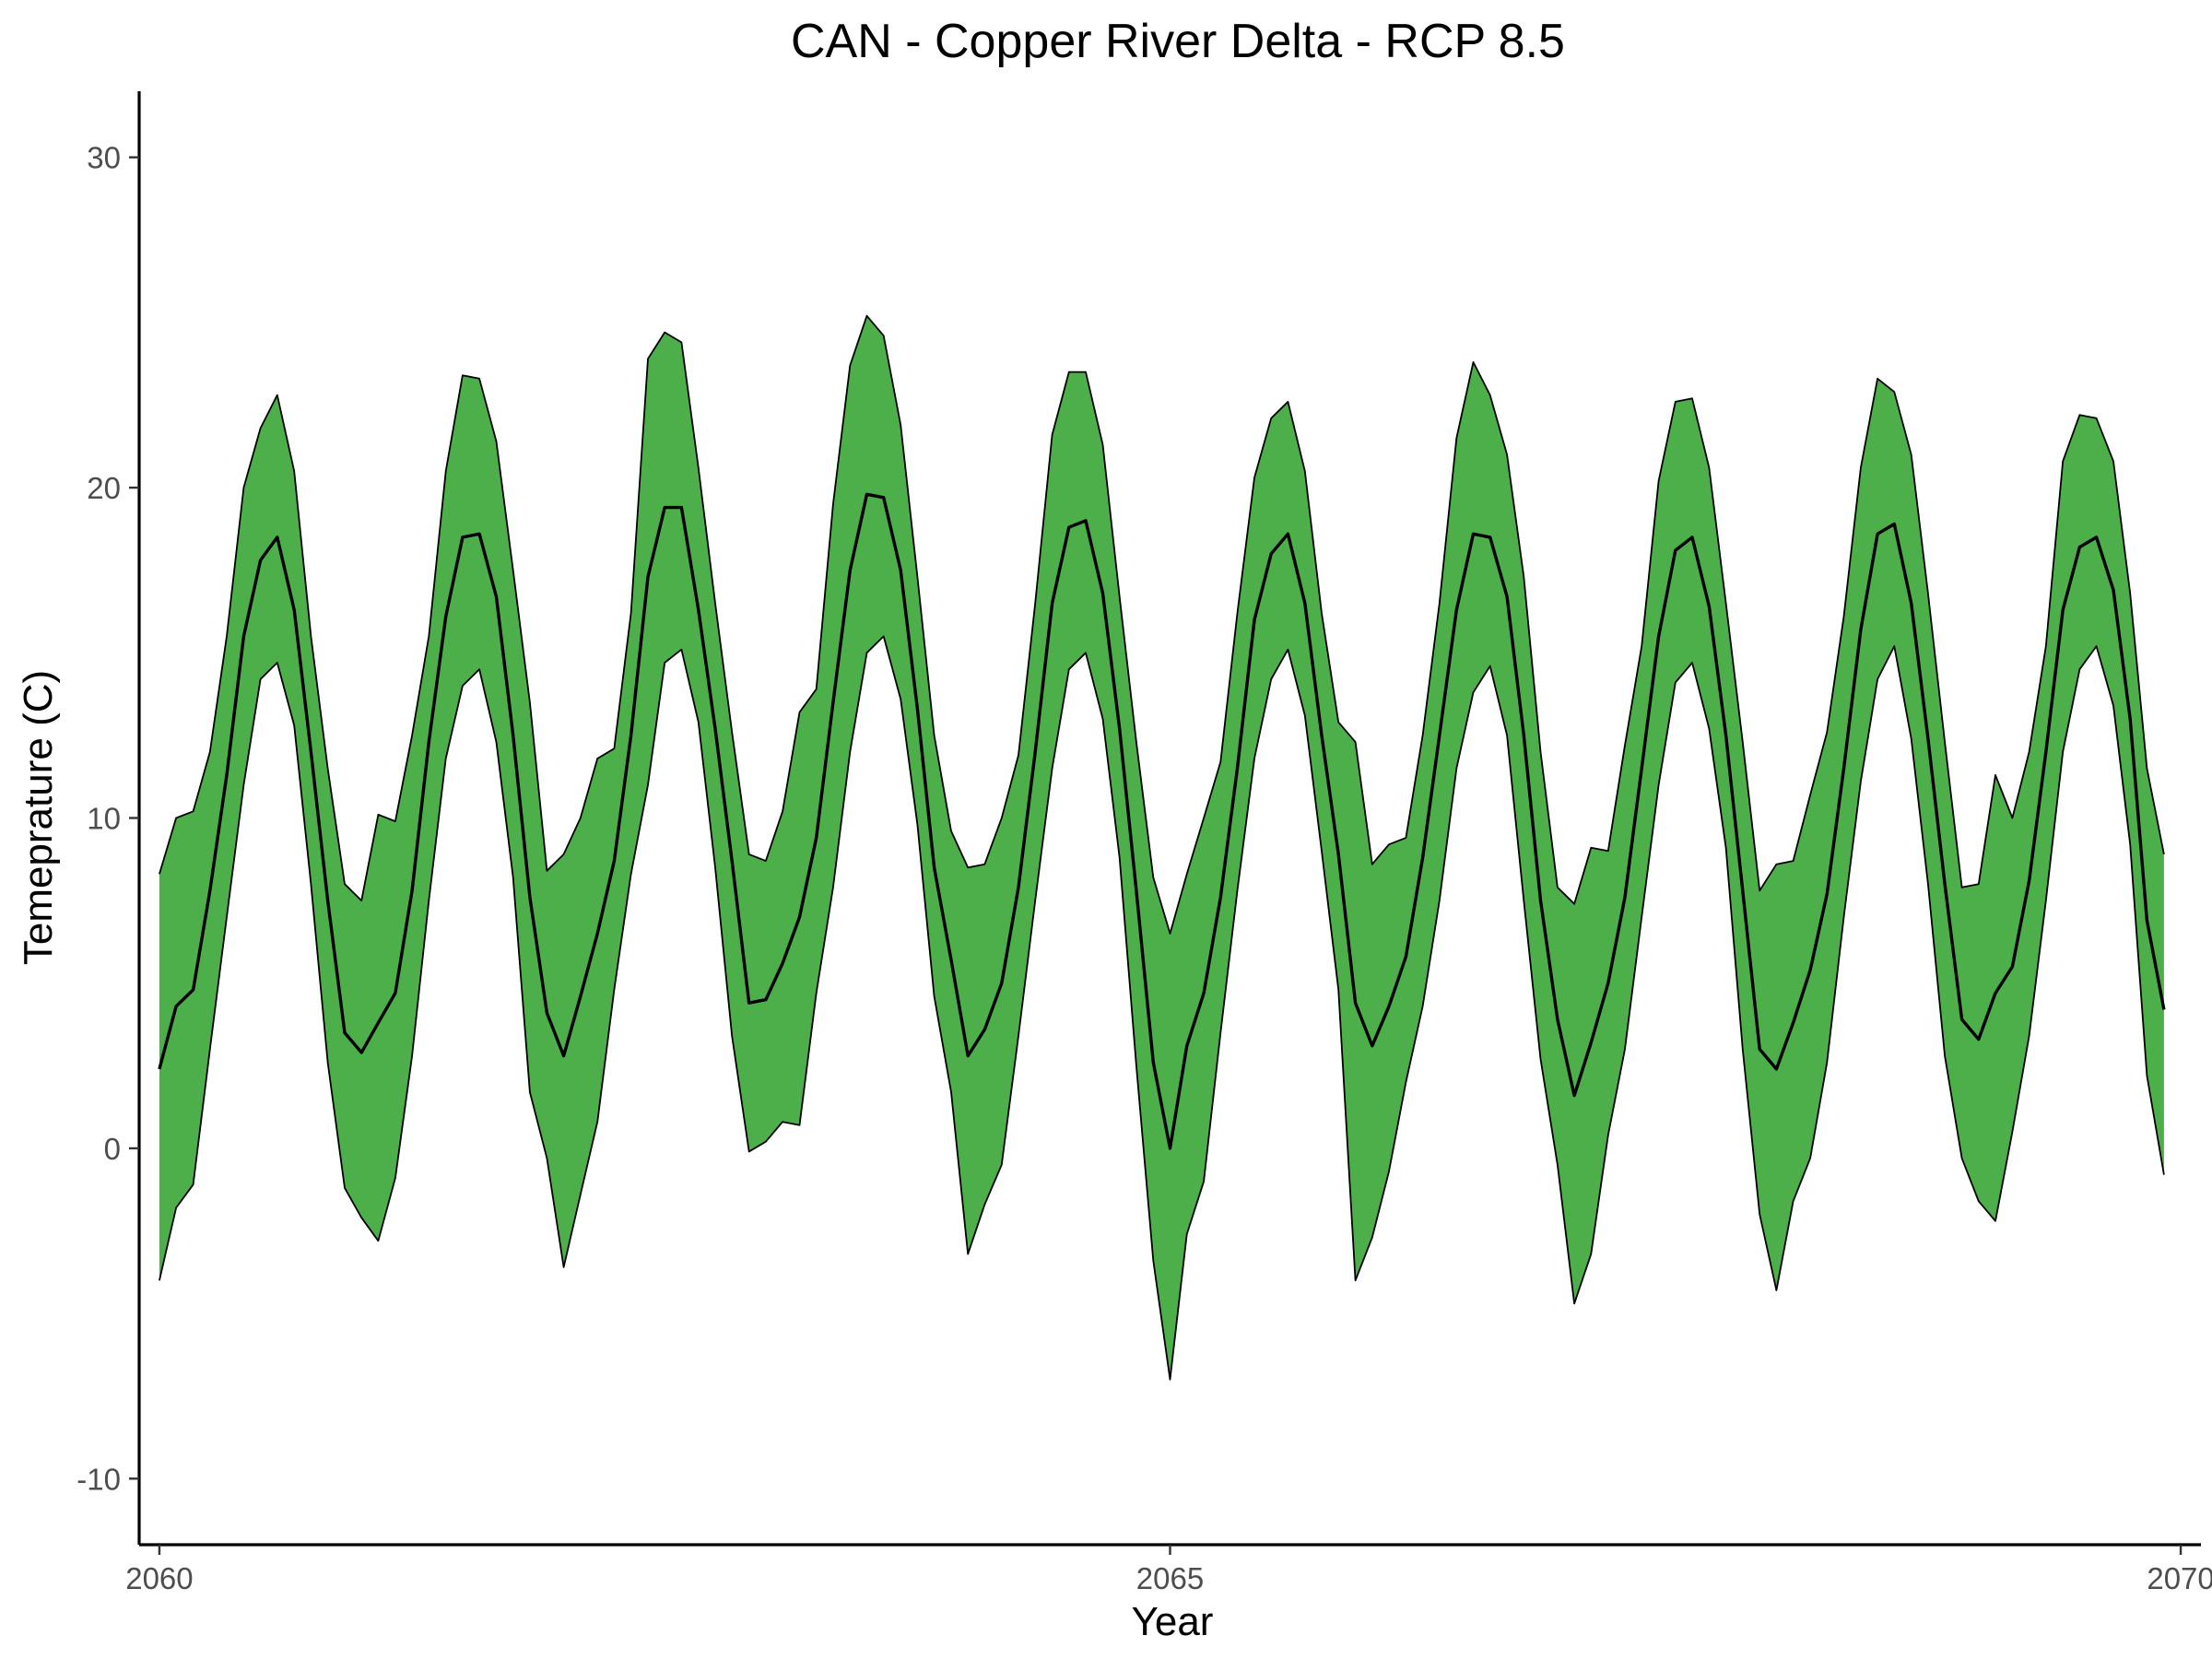 This screenshot has width=2212, height=1659. I want to click on y-tick-label: 0, so click(112, 1149).